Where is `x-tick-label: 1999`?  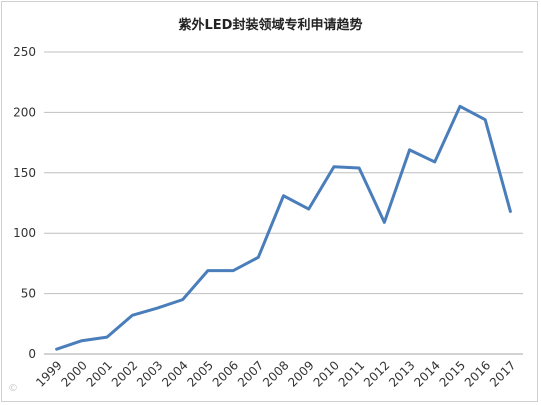 x-tick-label: 1999 is located at coordinates (48, 373).